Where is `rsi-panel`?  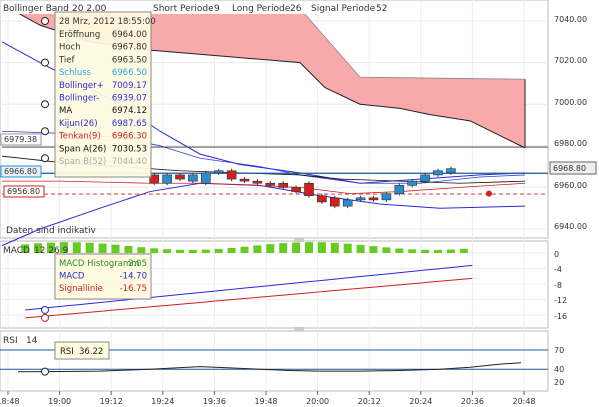 rsi-panel is located at coordinates (274, 361).